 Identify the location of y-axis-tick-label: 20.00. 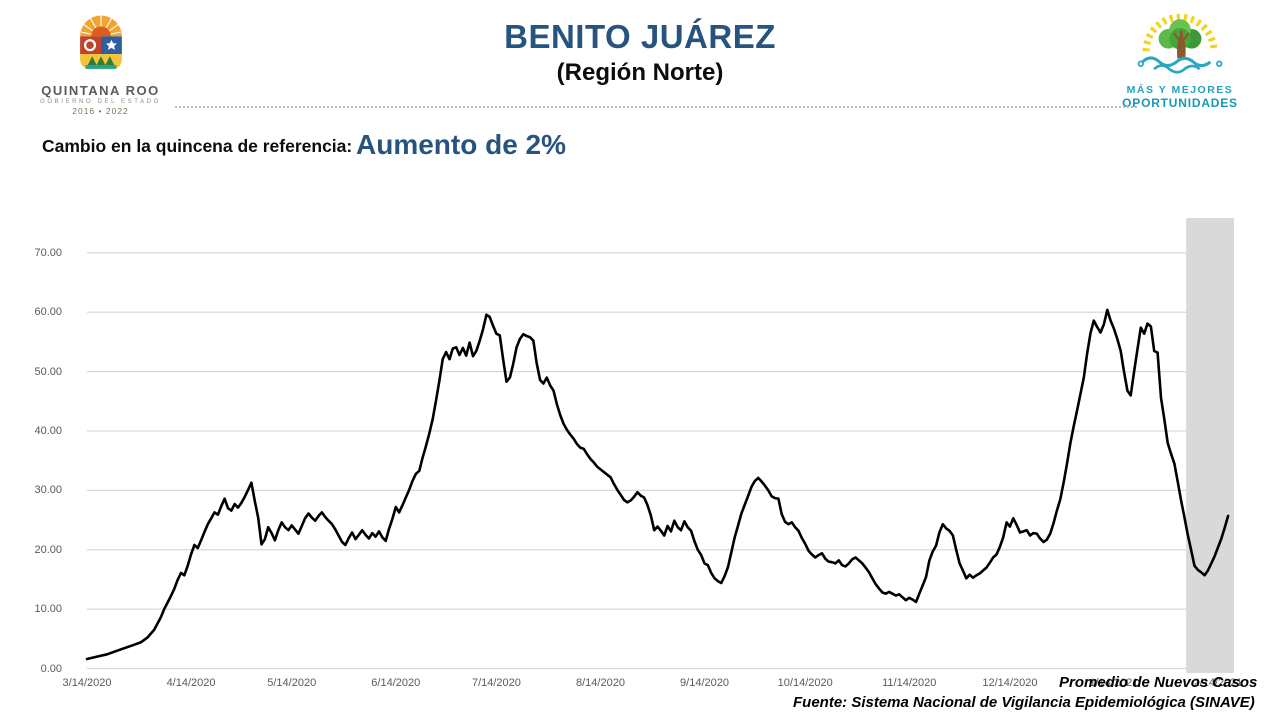
(48, 549).